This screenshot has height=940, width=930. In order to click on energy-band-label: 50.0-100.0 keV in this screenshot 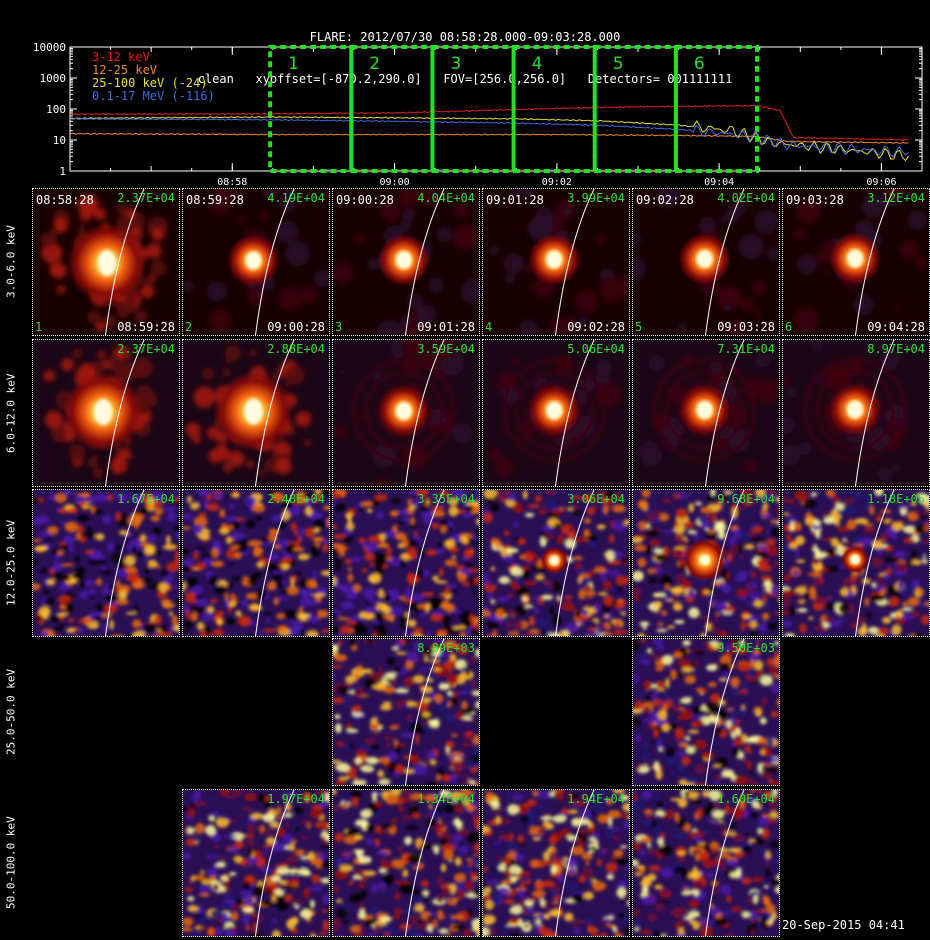, I will do `click(11, 863)`.